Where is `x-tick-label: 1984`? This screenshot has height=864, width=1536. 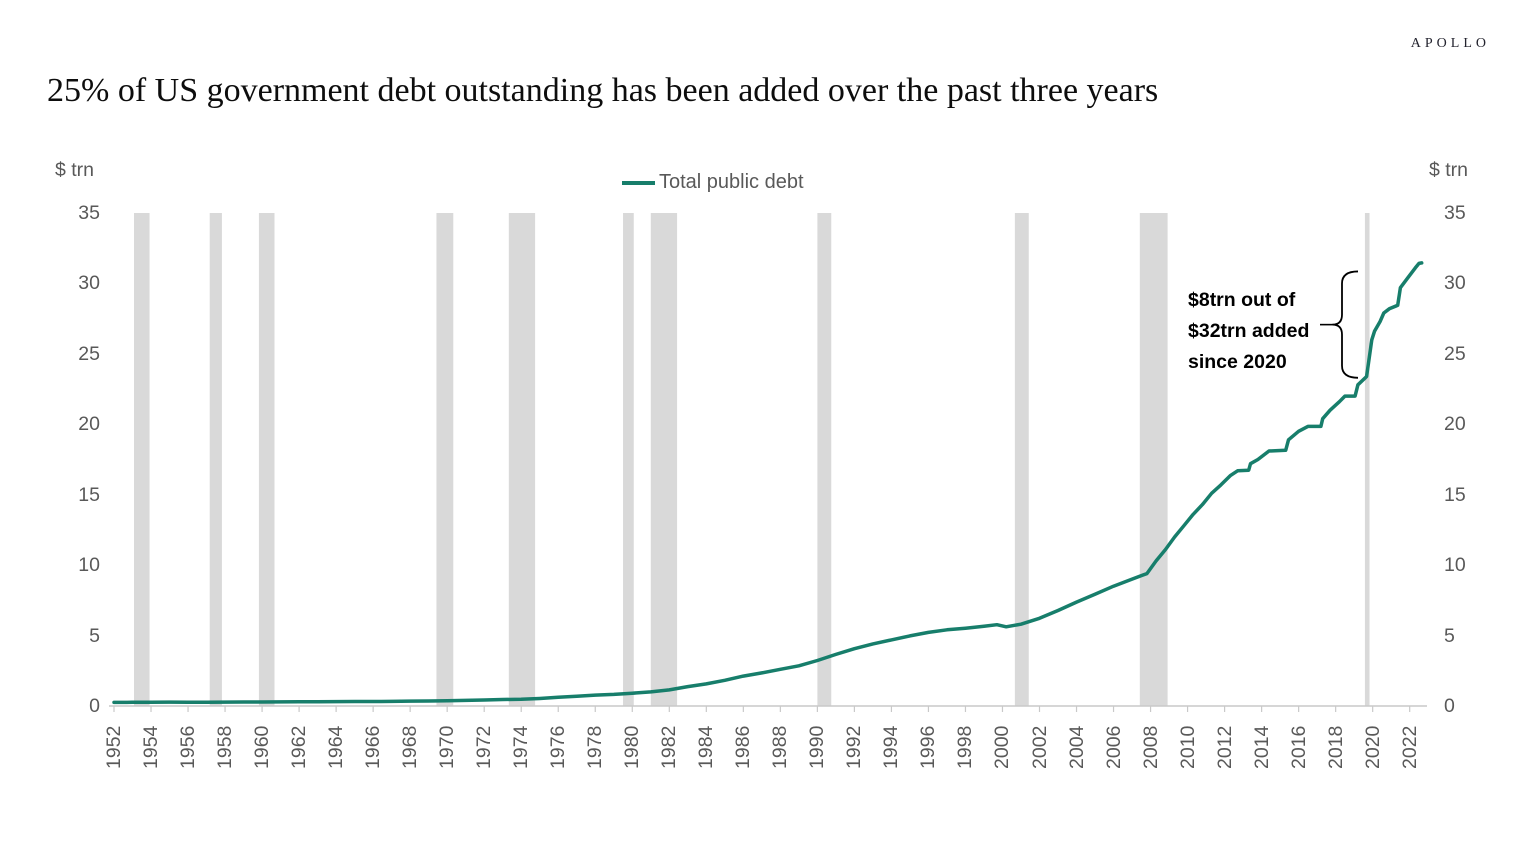 x-tick-label: 1984 is located at coordinates (706, 747).